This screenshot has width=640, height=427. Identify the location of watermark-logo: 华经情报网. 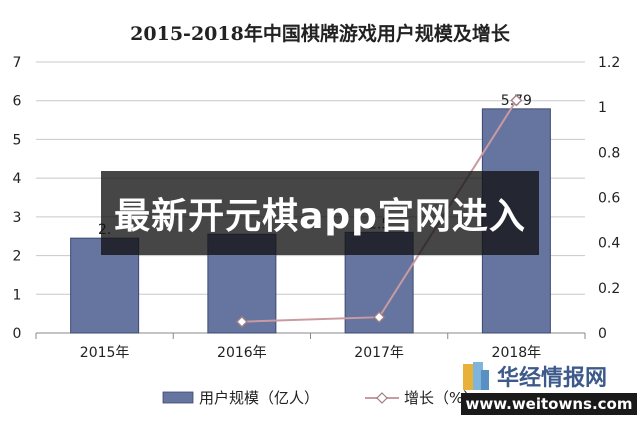
(549, 376).